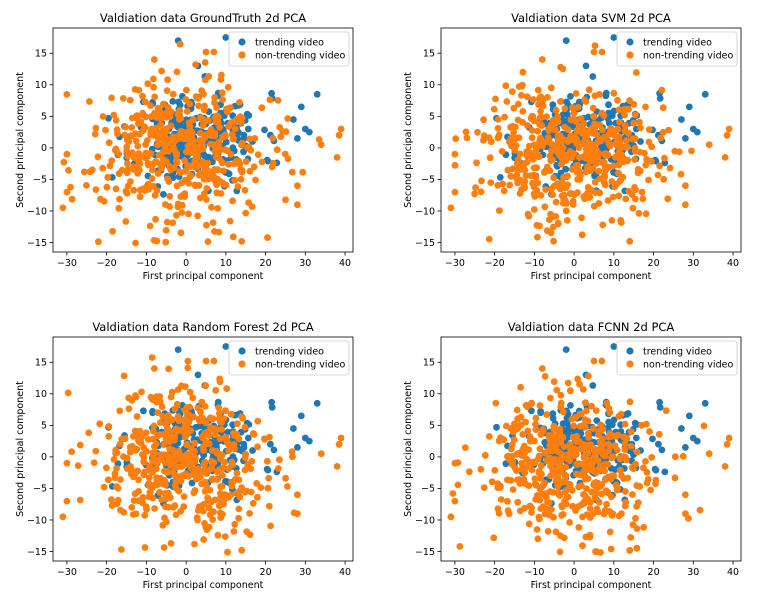  Describe the element at coordinates (203, 276) in the screenshot. I see `x-axis-label: First principal component` at that location.